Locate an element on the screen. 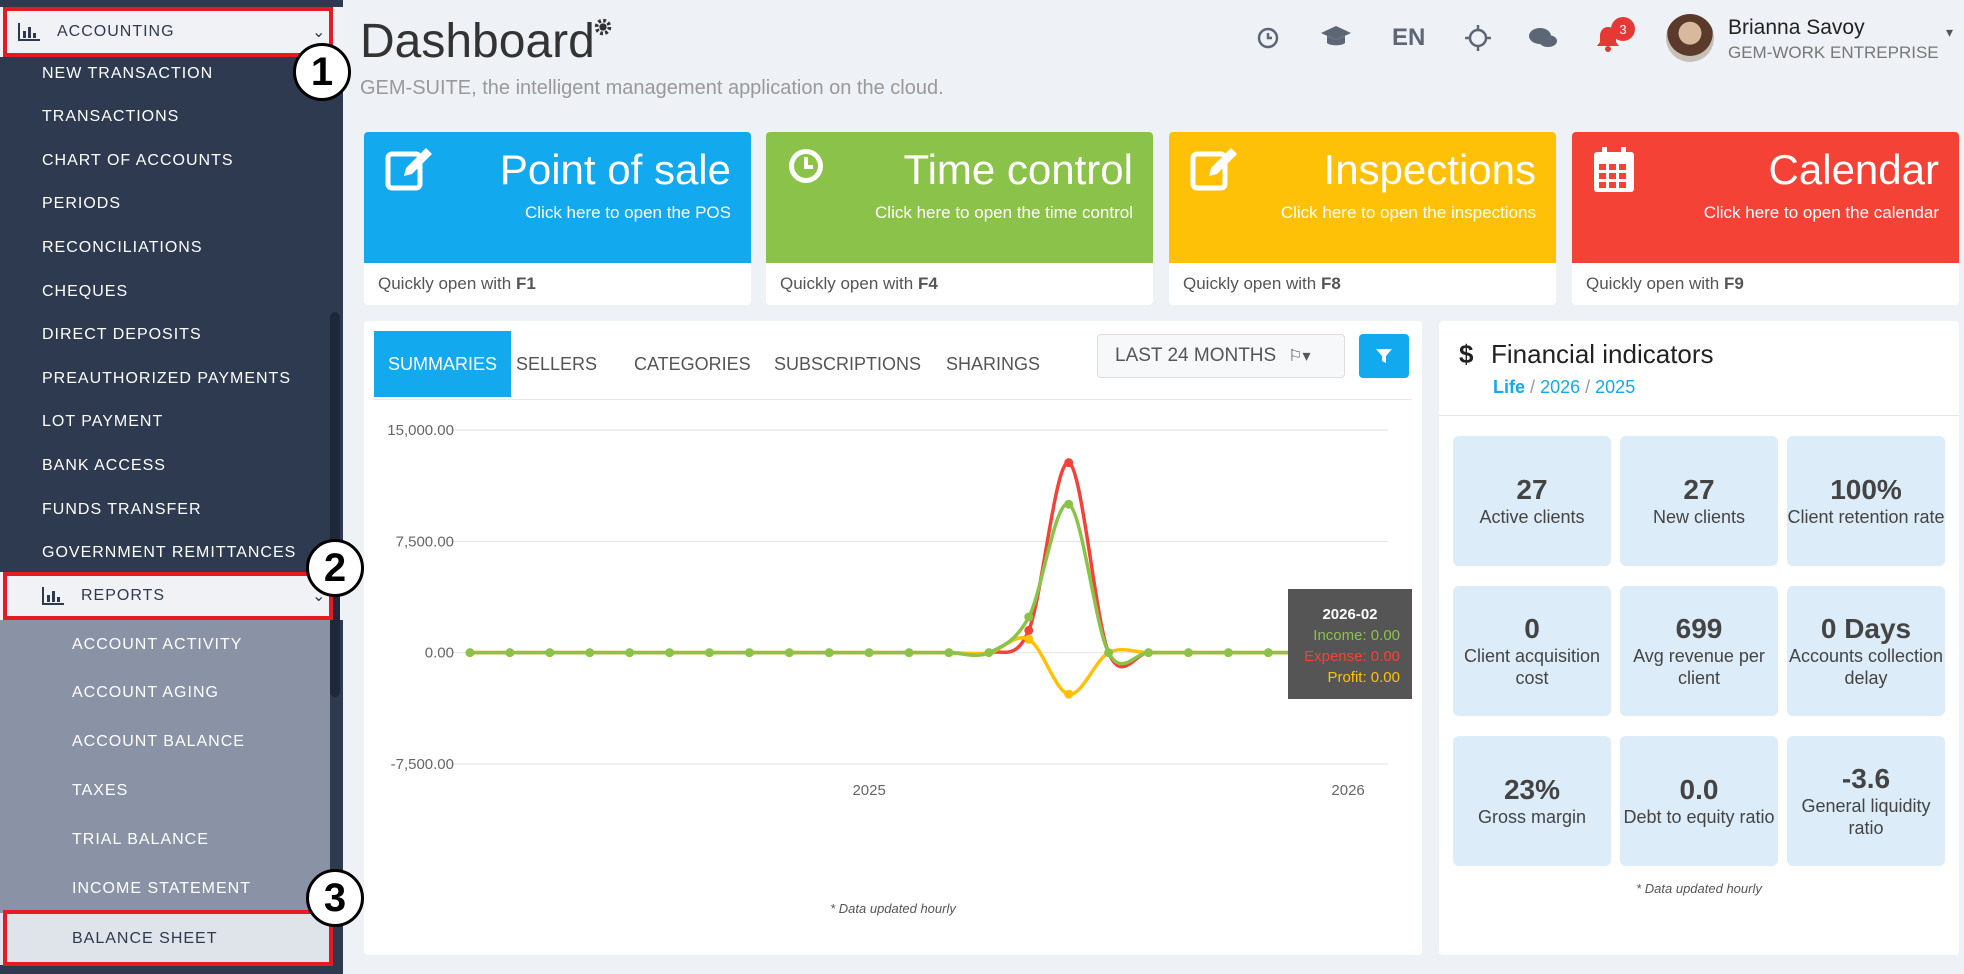 Image resolution: width=1964 pixels, height=974 pixels. shortcut-key: F4 is located at coordinates (927, 283).